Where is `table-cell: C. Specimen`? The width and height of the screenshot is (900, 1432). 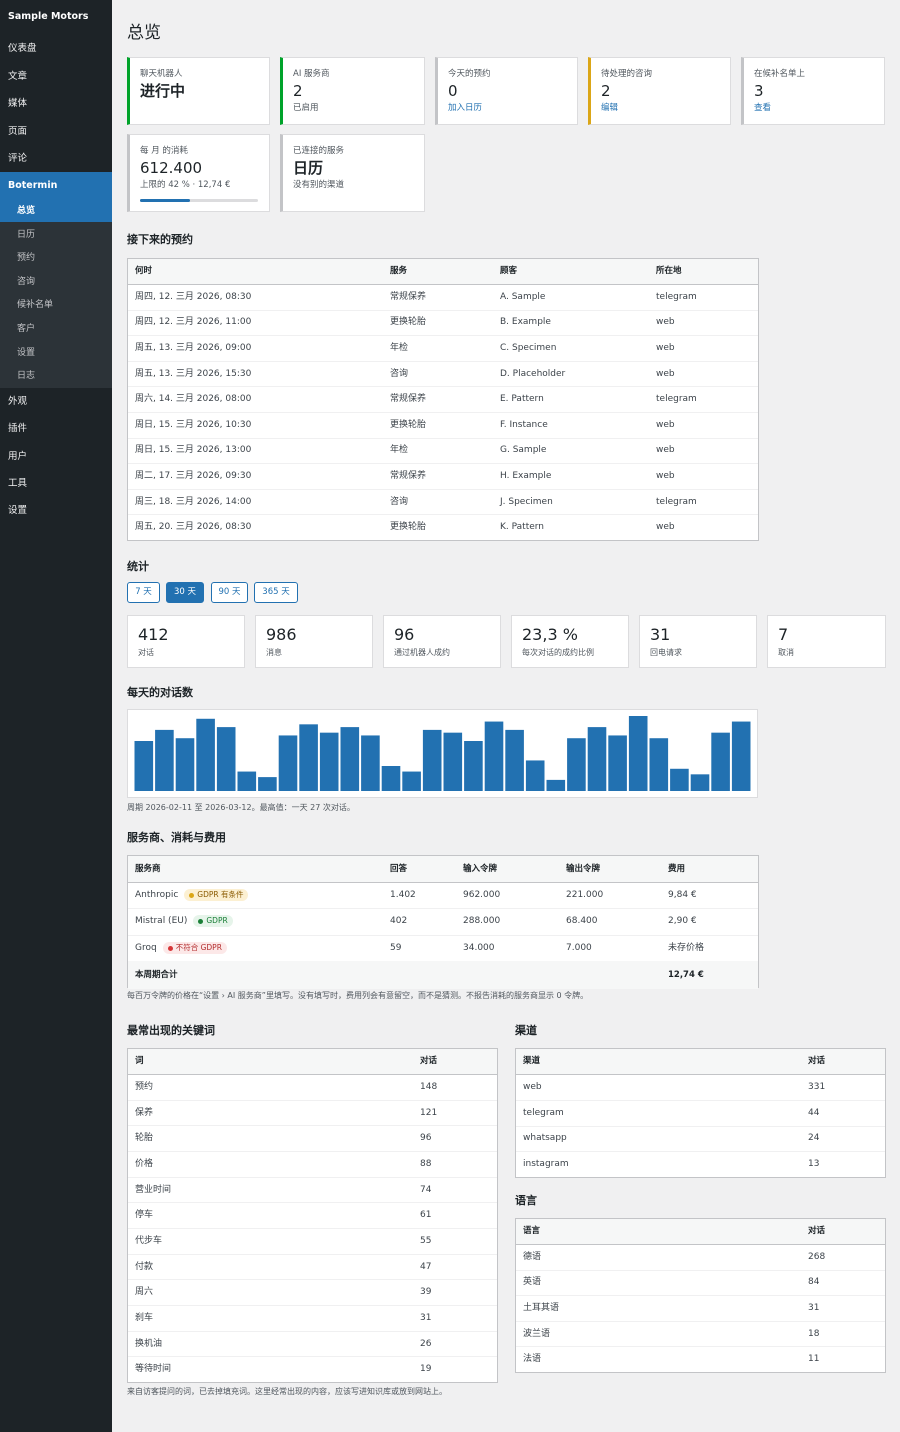 table-cell: C. Specimen is located at coordinates (528, 348).